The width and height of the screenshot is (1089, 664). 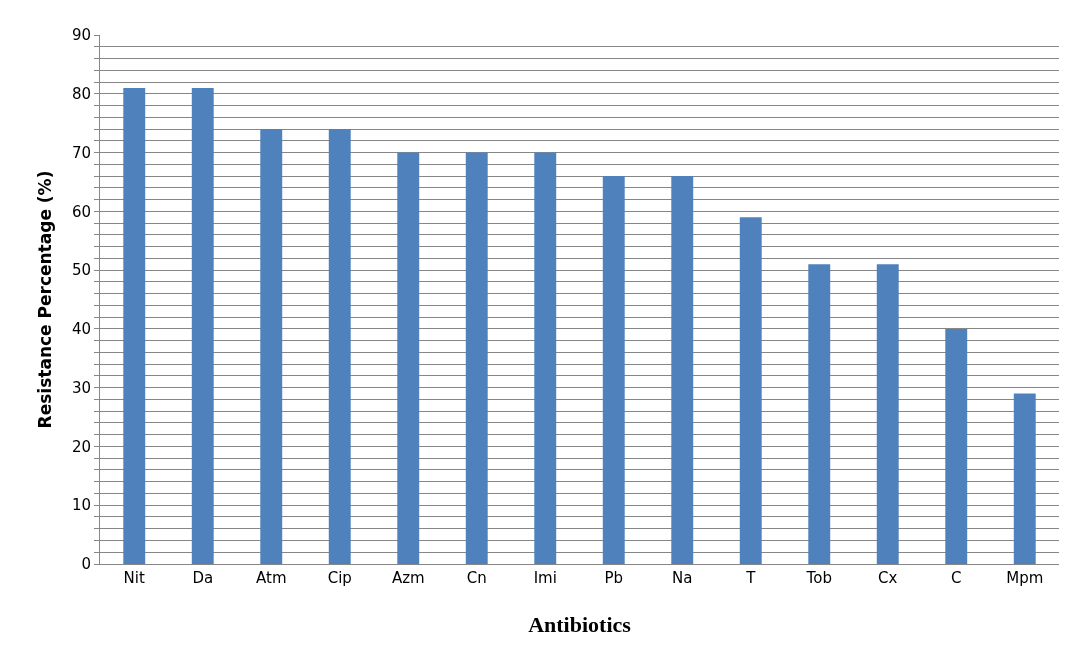 What do you see at coordinates (818, 578) in the screenshot?
I see `x-tick-label: Tob` at bounding box center [818, 578].